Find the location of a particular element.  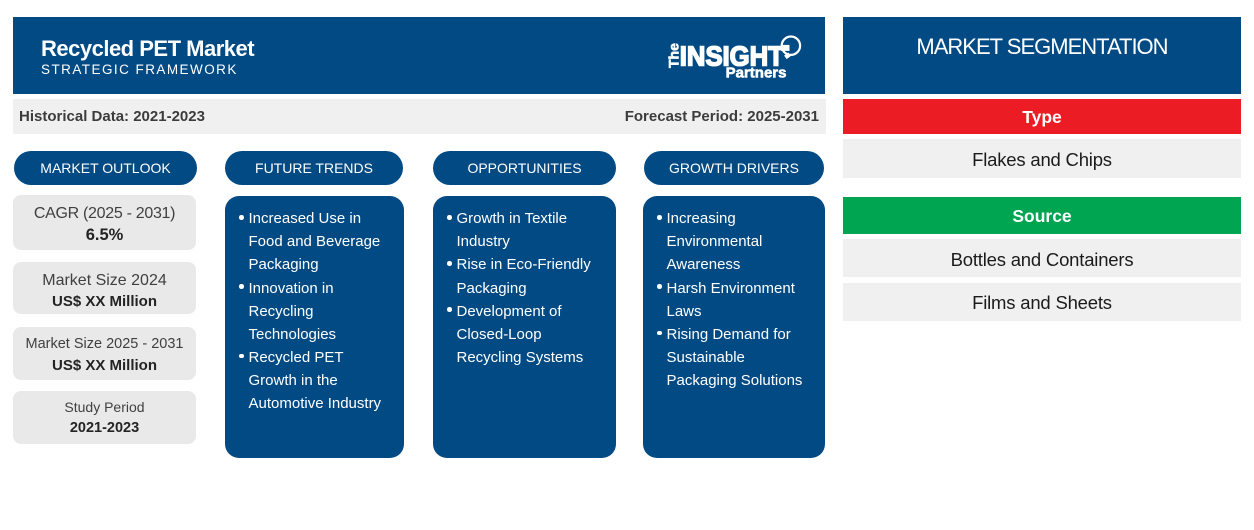

svg-text: INSIGHT is located at coordinates (732, 55).